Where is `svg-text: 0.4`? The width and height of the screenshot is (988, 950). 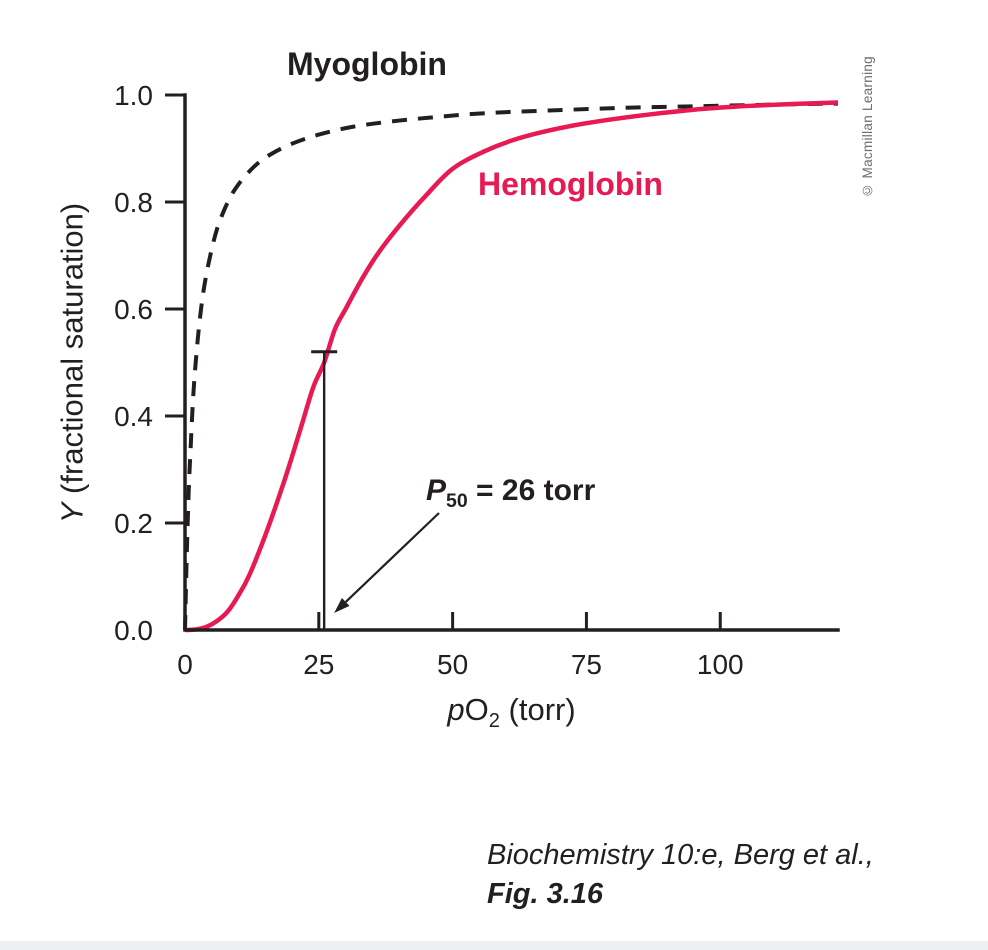 svg-text: 0.4 is located at coordinates (133, 416).